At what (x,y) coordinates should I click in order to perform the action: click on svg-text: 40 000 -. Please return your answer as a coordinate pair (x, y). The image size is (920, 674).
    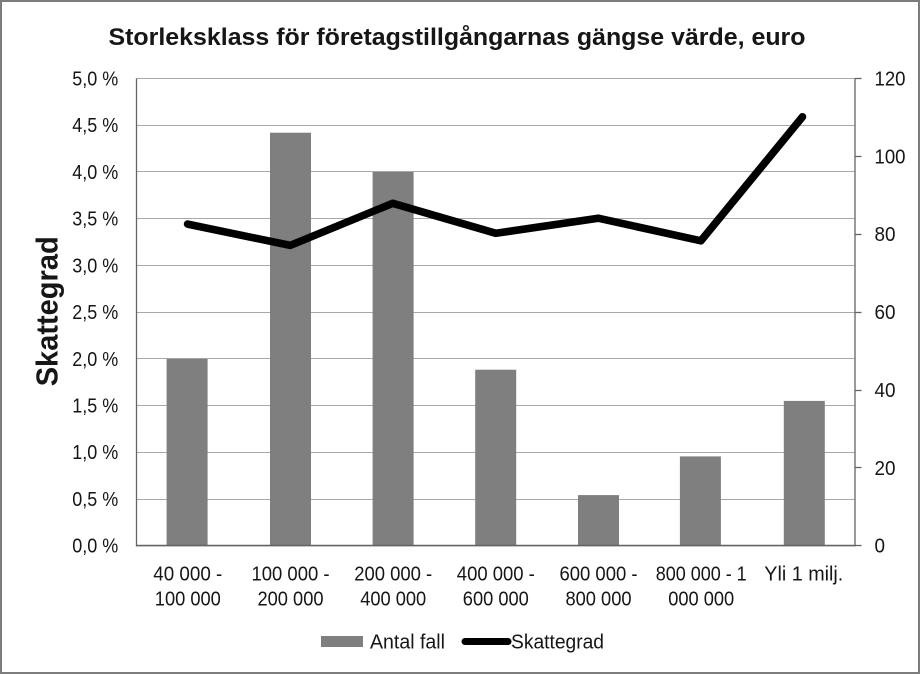
    Looking at the image, I should click on (187, 574).